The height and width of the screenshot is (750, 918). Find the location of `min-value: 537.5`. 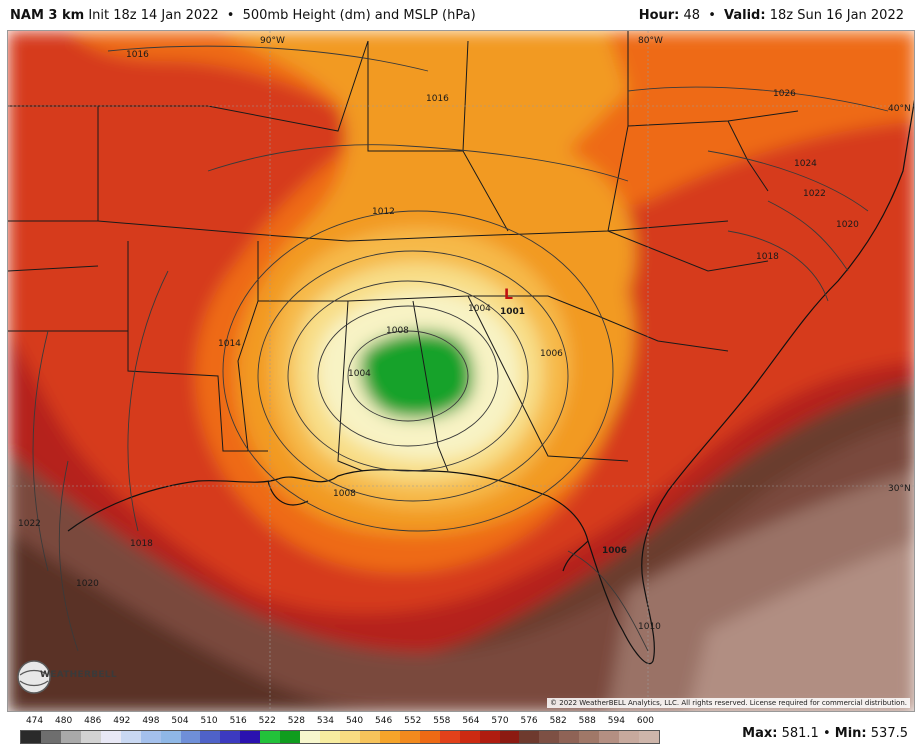

min-value: 537.5 is located at coordinates (889, 733).